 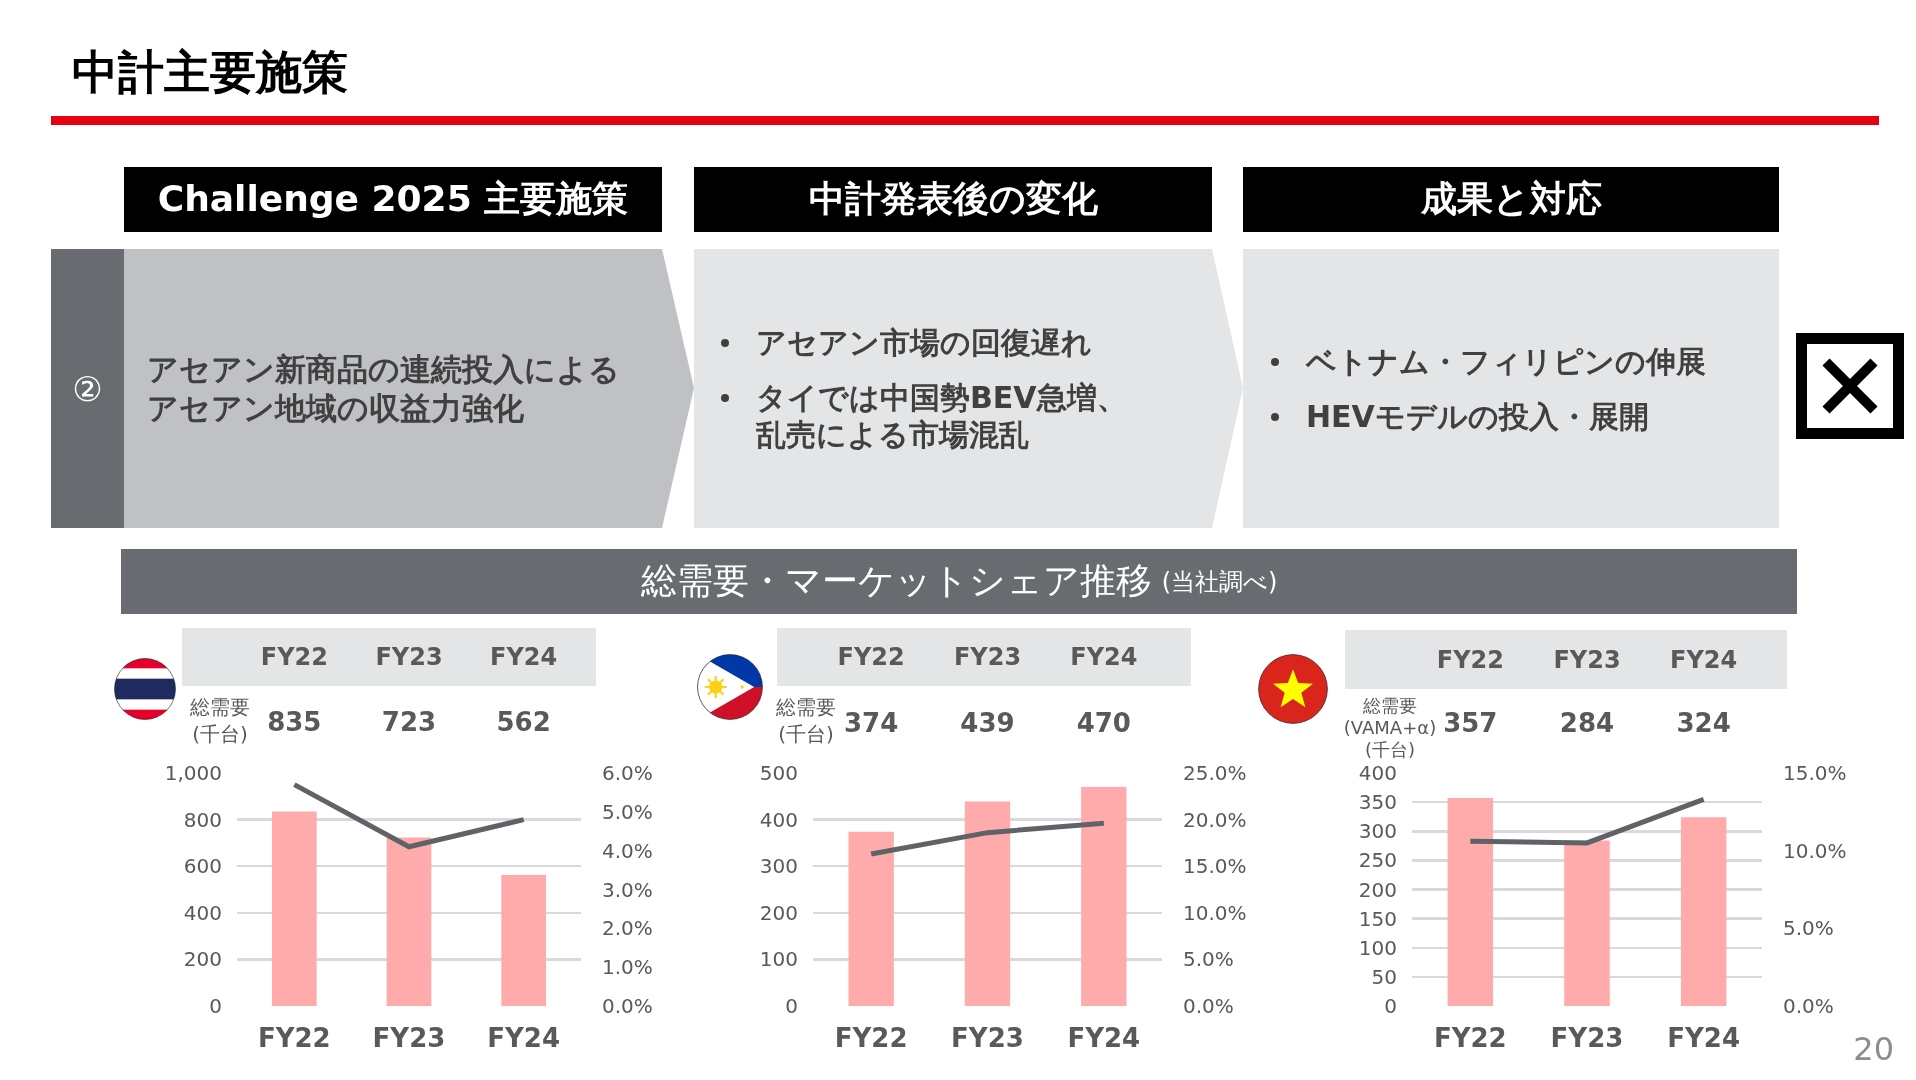 I want to click on text: ②, so click(x=87, y=388).